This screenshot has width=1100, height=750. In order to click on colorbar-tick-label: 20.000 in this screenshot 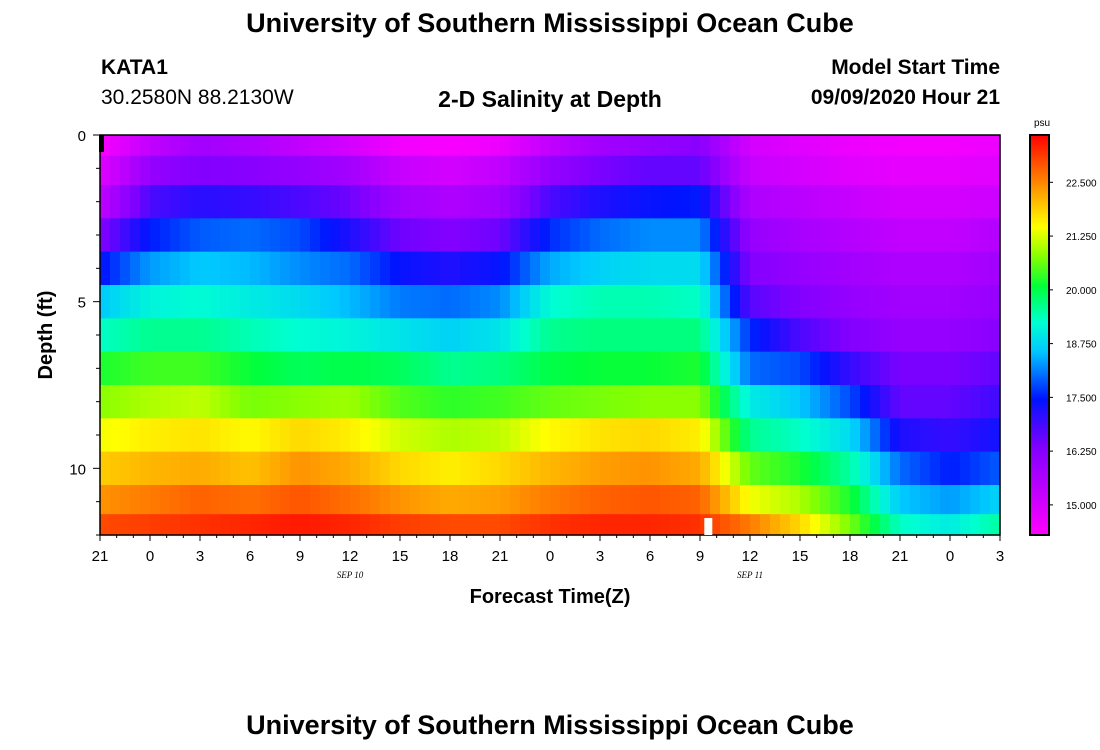, I will do `click(1081, 291)`.